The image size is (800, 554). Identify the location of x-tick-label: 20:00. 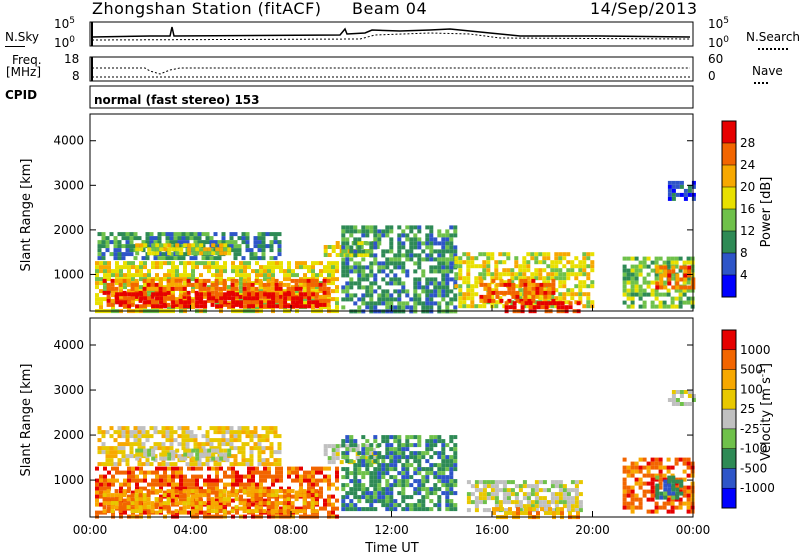
(592, 530).